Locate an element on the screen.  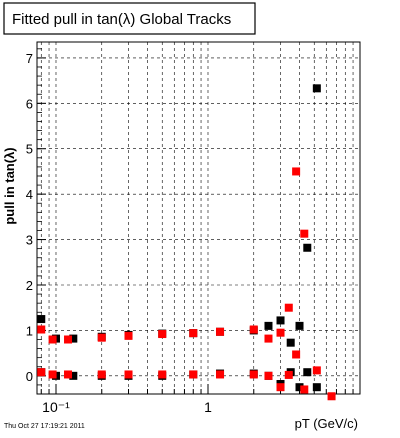
chart-title: Fitted pull in tan(λ) Global Tracks is located at coordinates (121, 19).